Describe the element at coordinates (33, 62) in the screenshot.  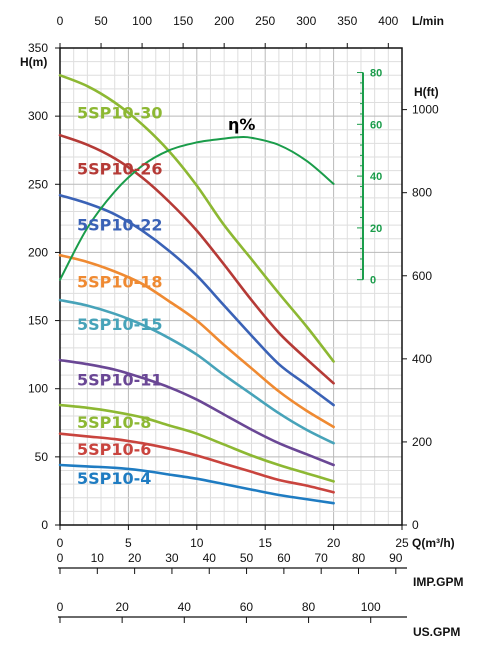
I see `y-axis-label: H(m)` at that location.